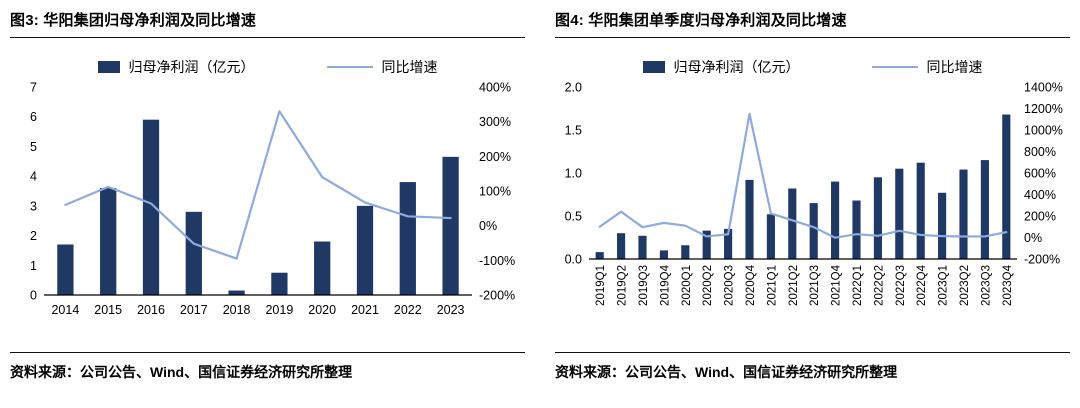 The height and width of the screenshot is (408, 1080). I want to click on x-tick-label: 2020, so click(322, 310).